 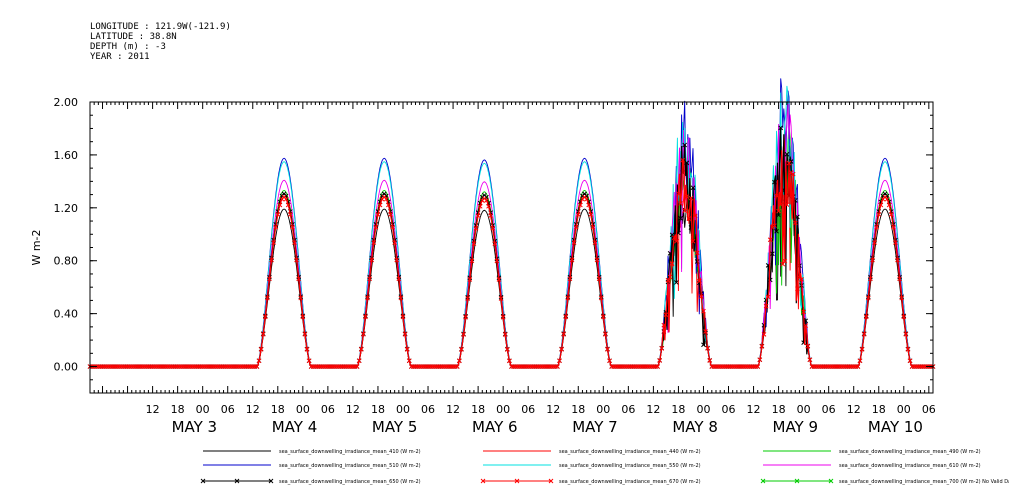 What do you see at coordinates (36, 247) in the screenshot?
I see `y-axis-label: W m-2` at bounding box center [36, 247].